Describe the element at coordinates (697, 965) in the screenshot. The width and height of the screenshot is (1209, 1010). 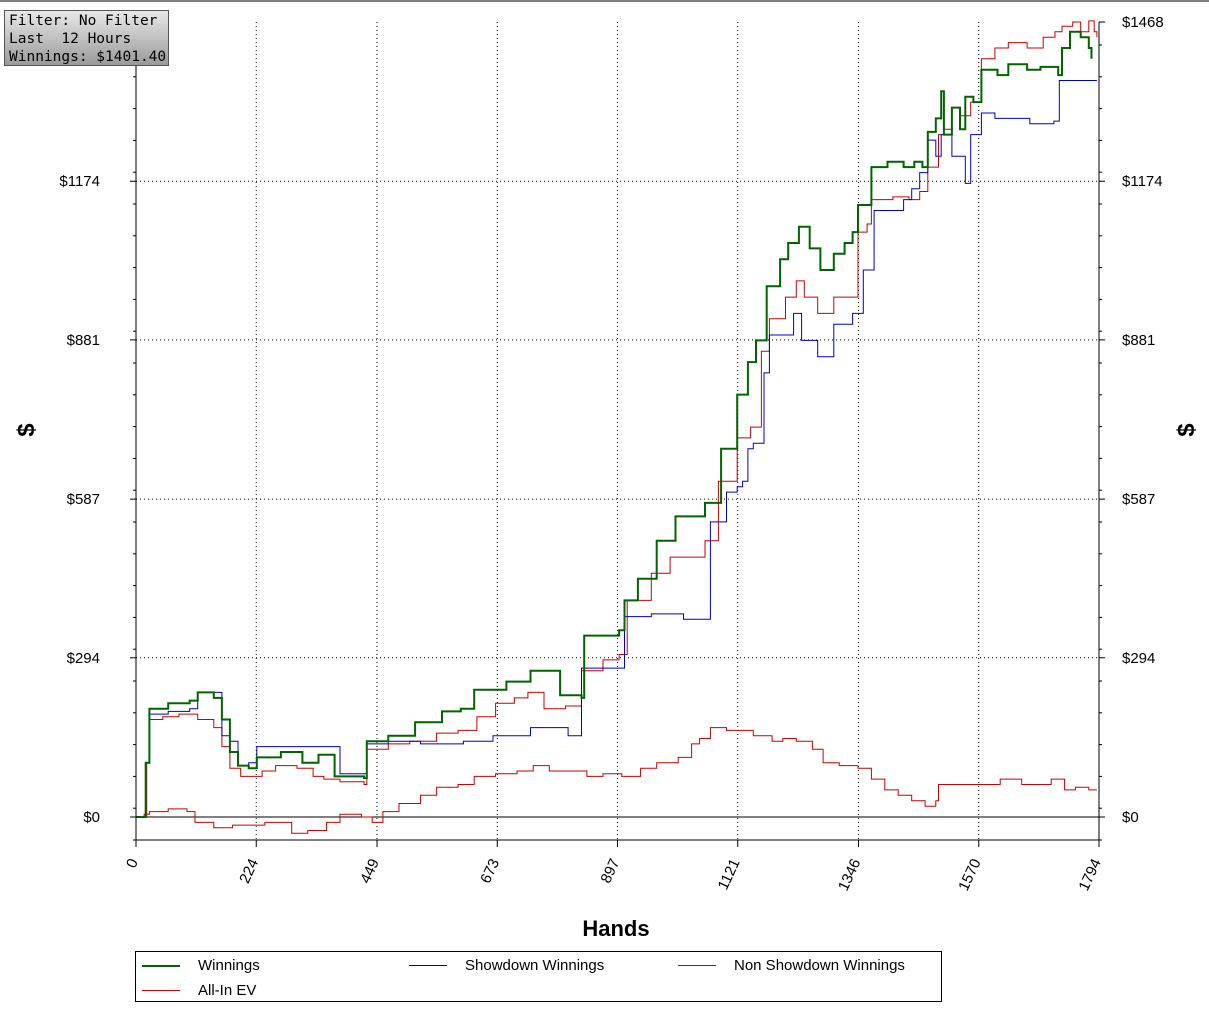
I see `legend-swatch-non-showdown` at that location.